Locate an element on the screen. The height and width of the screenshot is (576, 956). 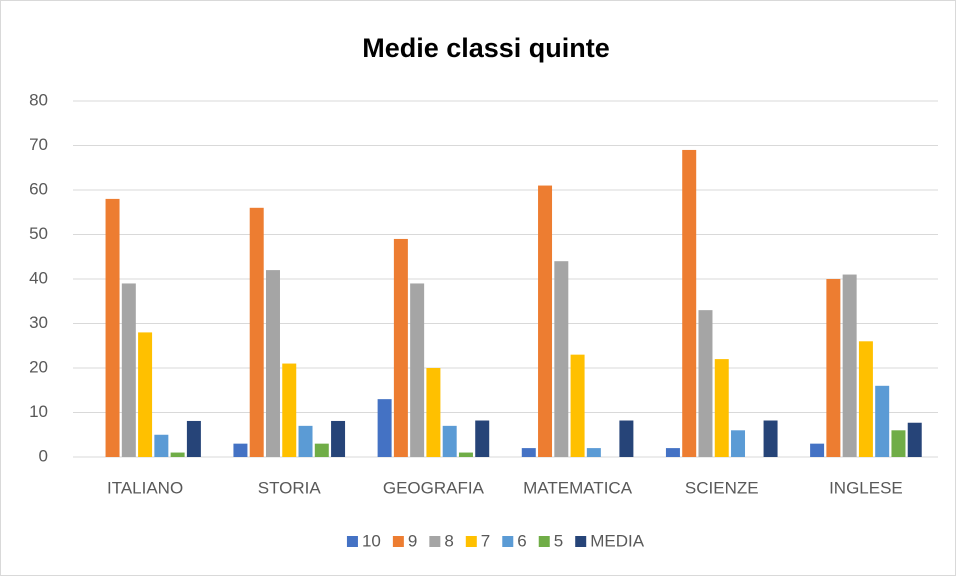
legend-label: 6 is located at coordinates (521, 540).